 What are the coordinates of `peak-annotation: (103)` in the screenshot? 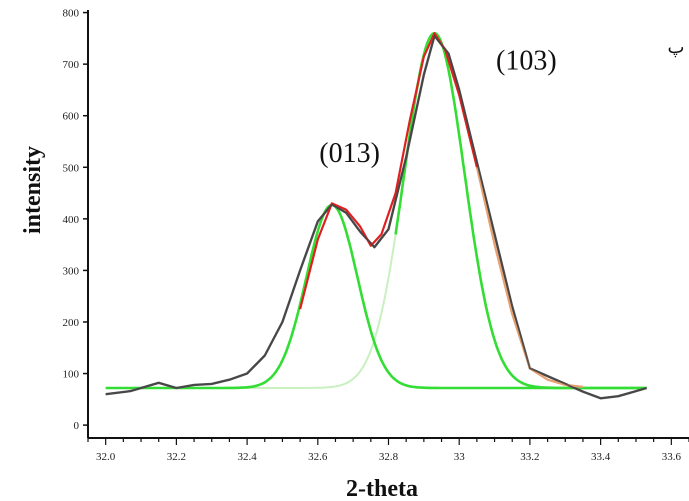 It's located at (526, 60).